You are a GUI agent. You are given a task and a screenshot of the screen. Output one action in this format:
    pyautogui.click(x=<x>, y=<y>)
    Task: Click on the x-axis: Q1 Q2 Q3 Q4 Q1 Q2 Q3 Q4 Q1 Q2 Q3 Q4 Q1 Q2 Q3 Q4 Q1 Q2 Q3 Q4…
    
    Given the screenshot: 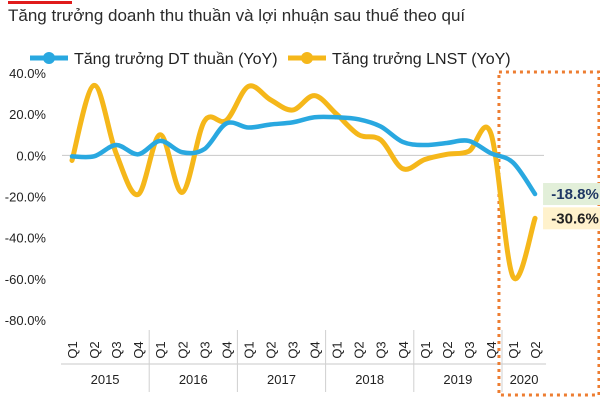 What is the action you would take?
    pyautogui.click(x=304, y=361)
    